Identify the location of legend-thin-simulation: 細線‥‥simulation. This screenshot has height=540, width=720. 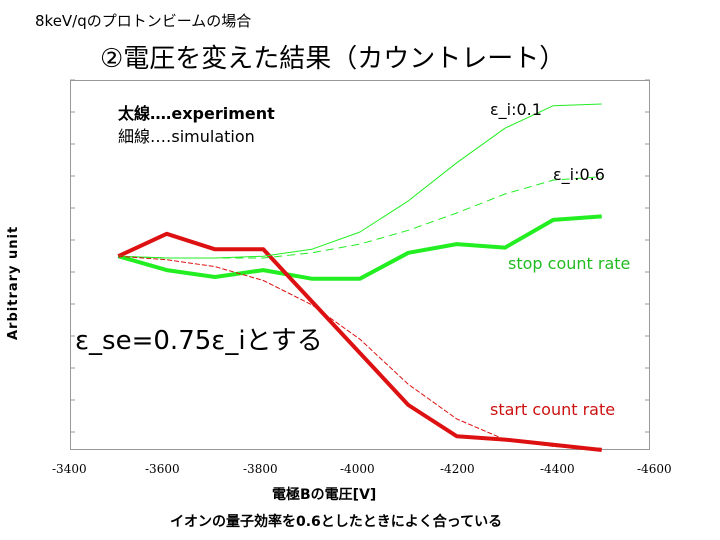
(186, 136).